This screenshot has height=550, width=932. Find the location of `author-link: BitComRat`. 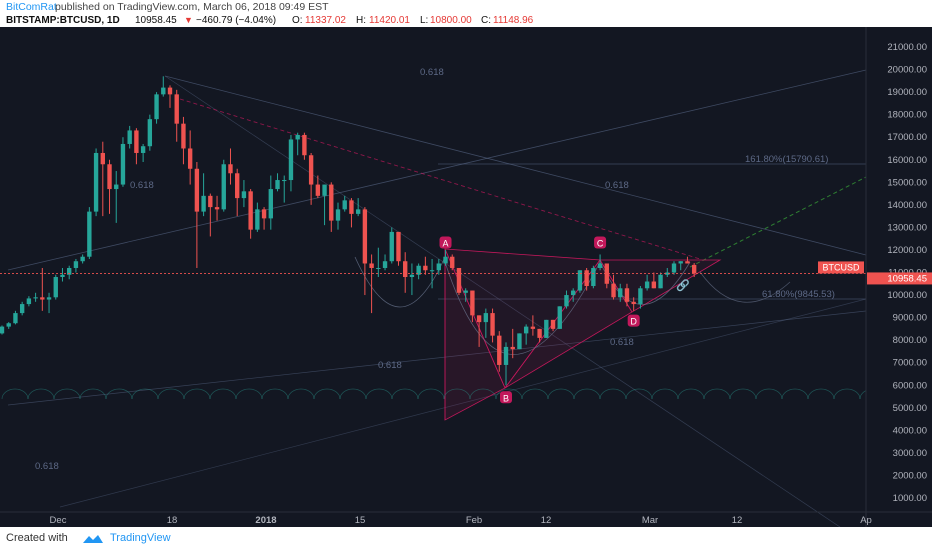

author-link: BitComRat is located at coordinates (31, 7).